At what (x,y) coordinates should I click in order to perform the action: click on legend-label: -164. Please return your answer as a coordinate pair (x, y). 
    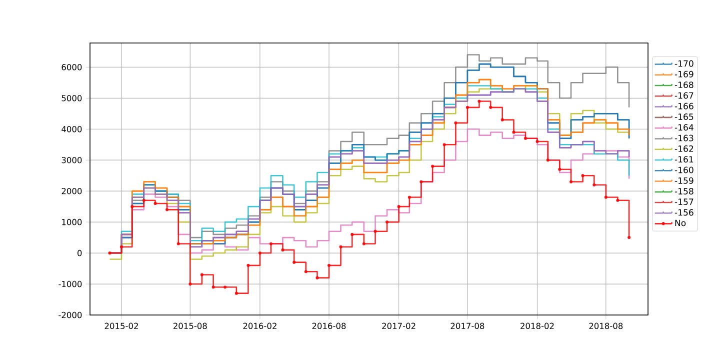
    Looking at the image, I should click on (684, 127).